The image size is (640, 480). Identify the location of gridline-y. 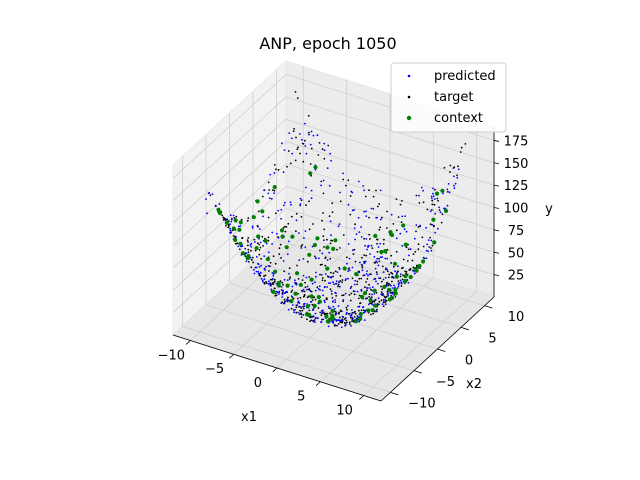
(333, 238).